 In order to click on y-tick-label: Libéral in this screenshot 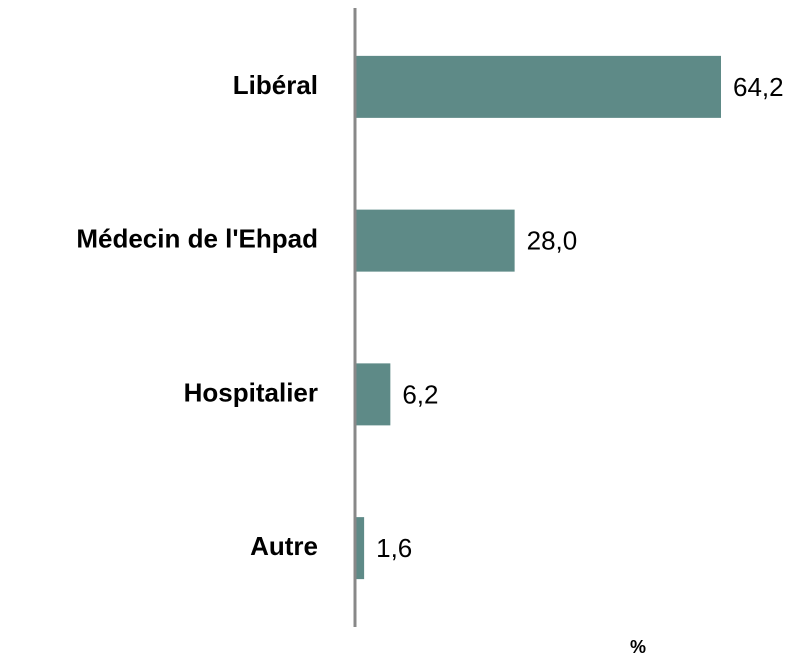, I will do `click(275, 85)`.